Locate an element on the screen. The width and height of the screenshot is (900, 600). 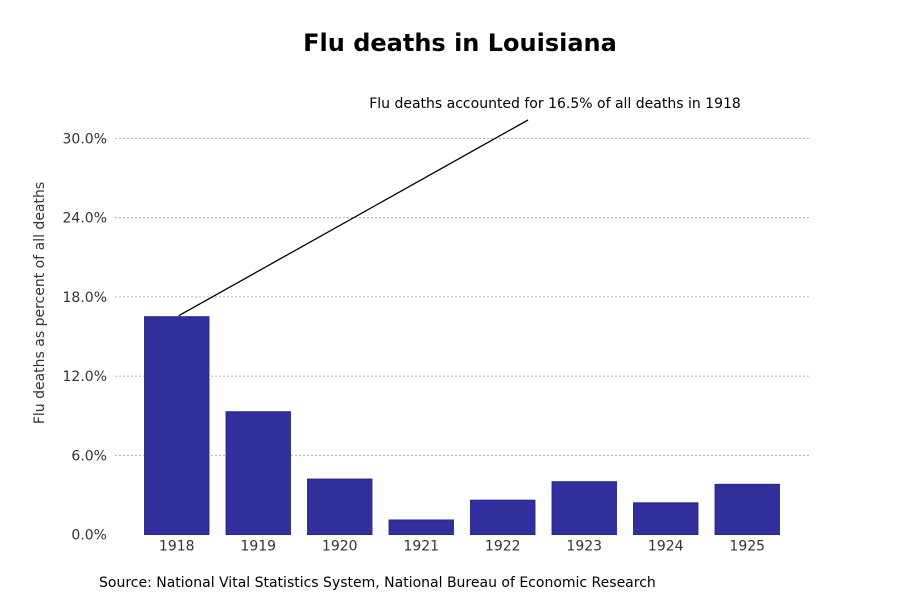
x-tick-label: 1925 is located at coordinates (747, 547).